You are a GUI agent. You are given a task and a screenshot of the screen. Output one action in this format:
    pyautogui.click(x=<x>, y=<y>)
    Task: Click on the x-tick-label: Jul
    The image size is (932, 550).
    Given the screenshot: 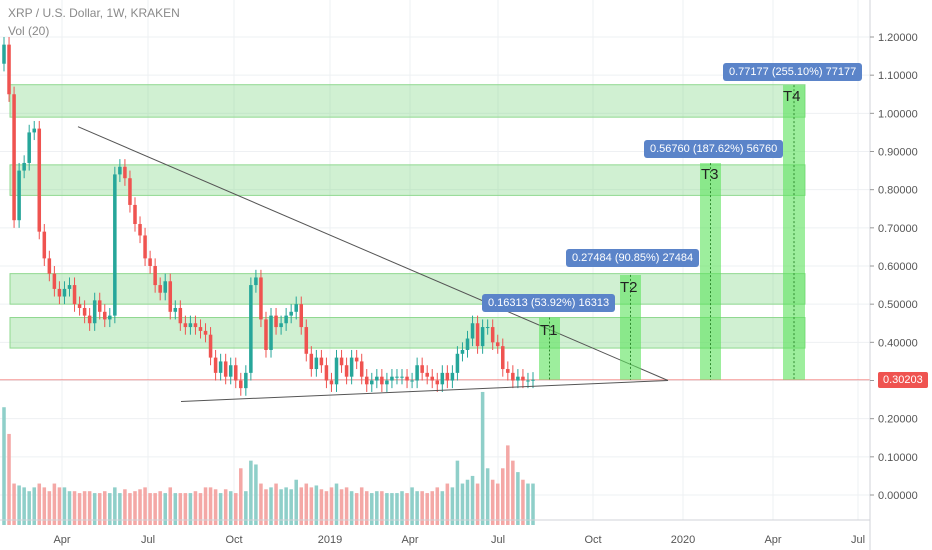 What is the action you would take?
    pyautogui.click(x=148, y=540)
    